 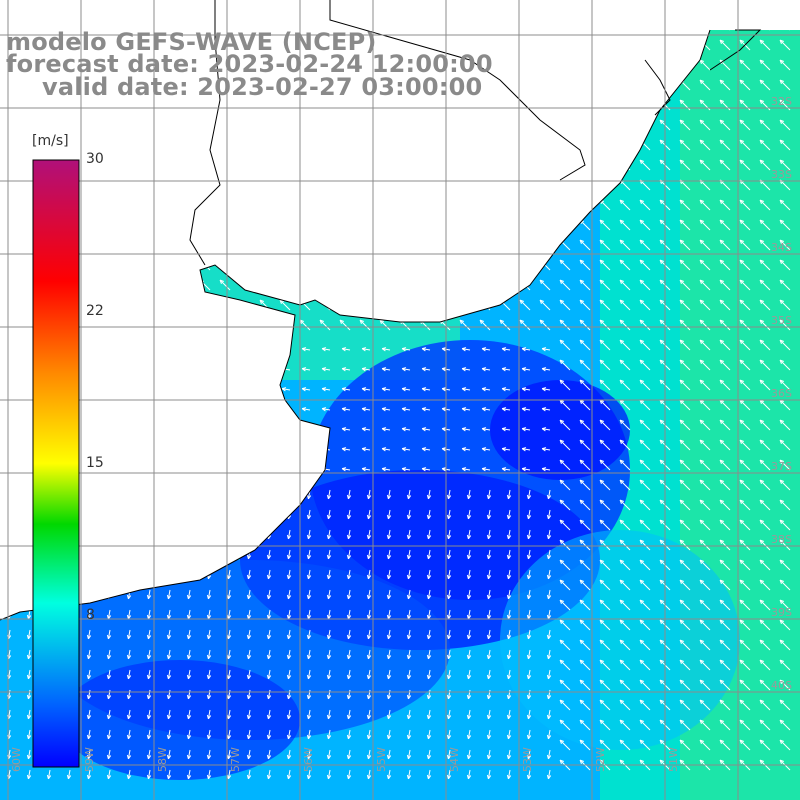 What do you see at coordinates (95, 159) in the screenshot?
I see `colorbar-tick: 30` at bounding box center [95, 159].